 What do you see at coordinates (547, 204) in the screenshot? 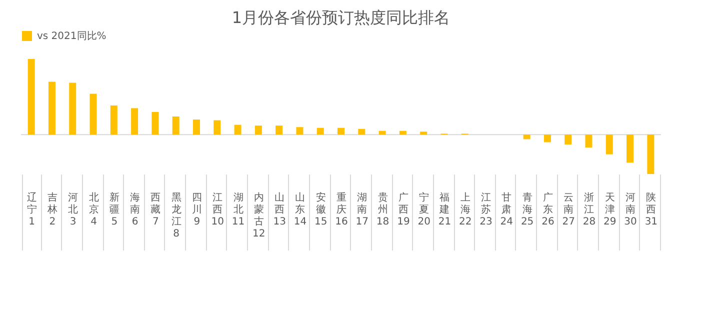
I see `x-tick-label: 广东` at bounding box center [547, 204].